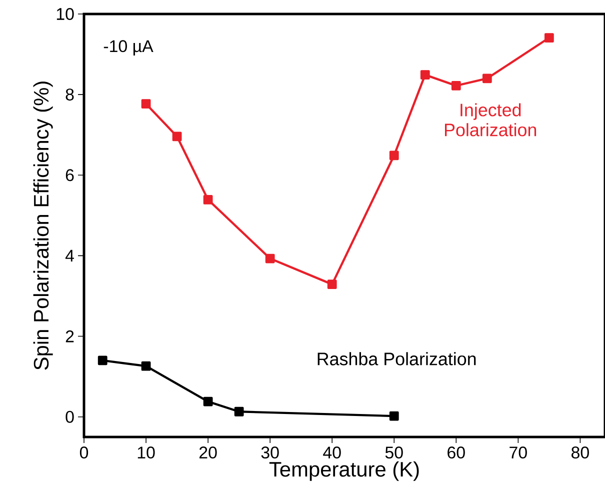  I want to click on annotation: -10 µA, so click(129, 48).